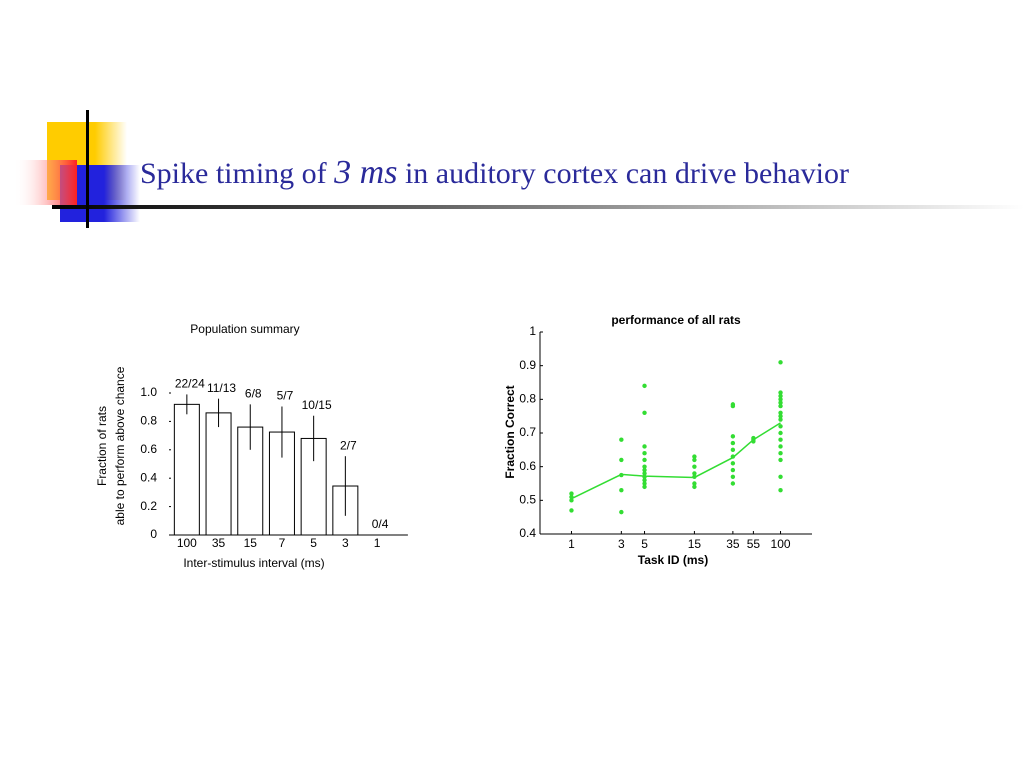 This screenshot has width=1024, height=768. Describe the element at coordinates (527, 500) in the screenshot. I see `y-tick-label: 0.5` at that location.